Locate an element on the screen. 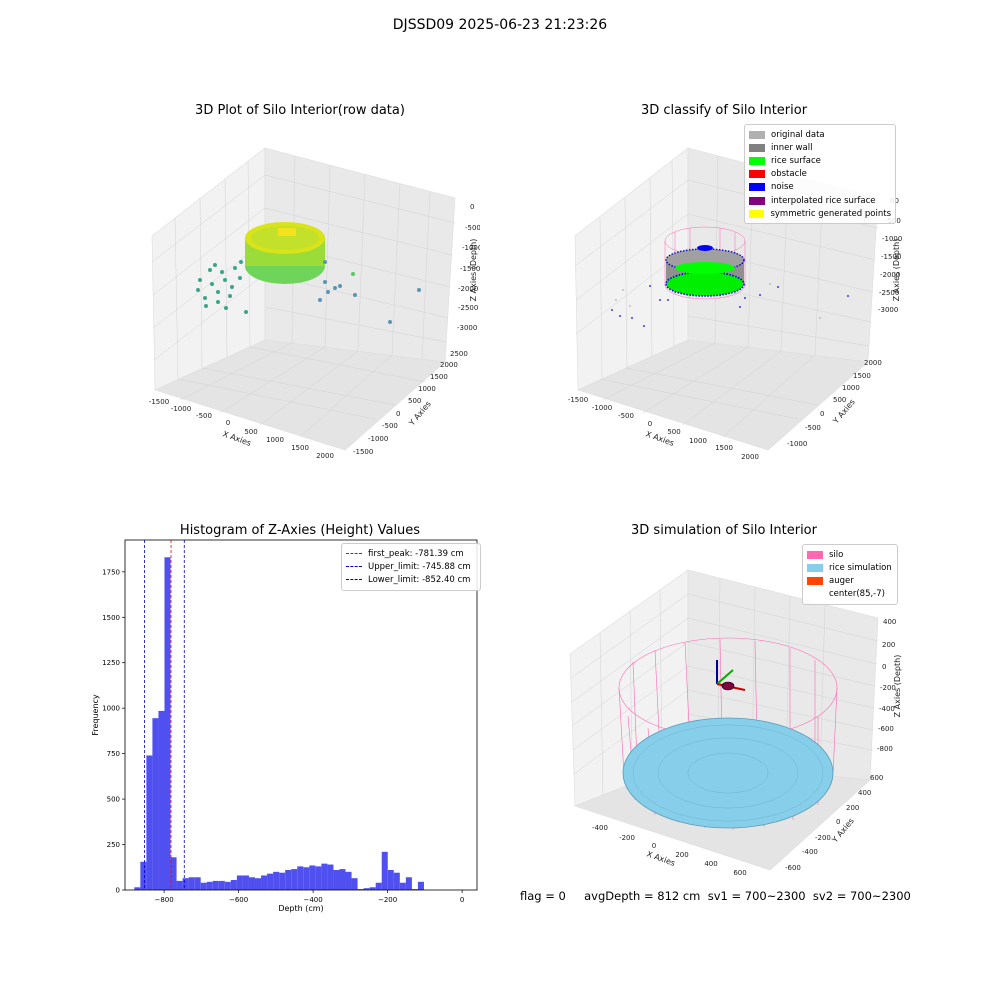  p4-xtick: 200 is located at coordinates (681, 855).